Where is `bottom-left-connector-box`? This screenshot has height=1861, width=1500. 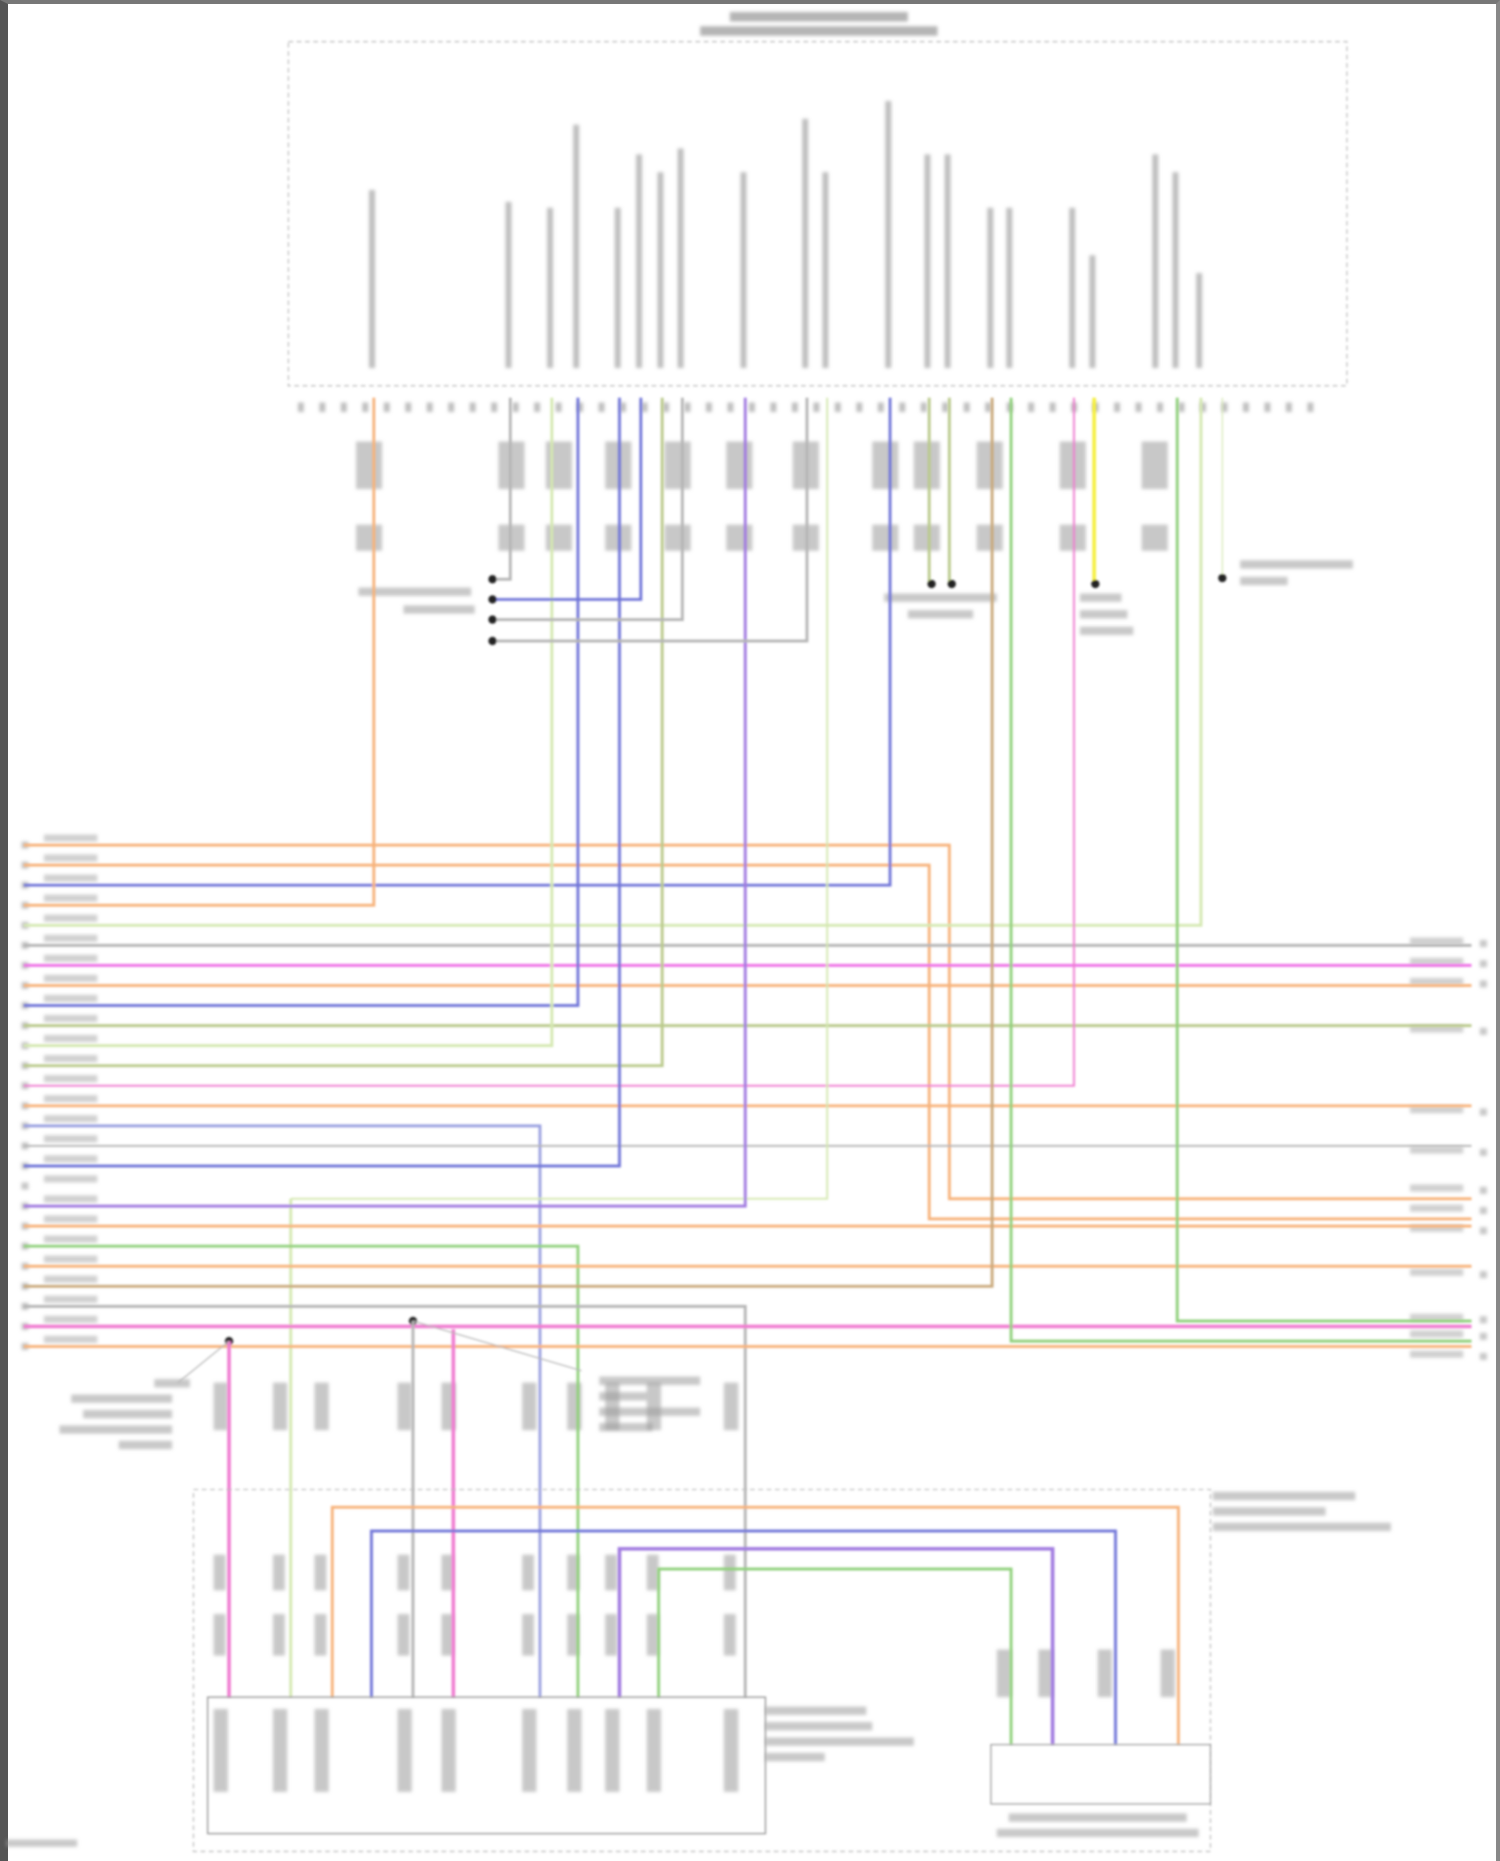
bottom-left-connector-box is located at coordinates (487, 1765).